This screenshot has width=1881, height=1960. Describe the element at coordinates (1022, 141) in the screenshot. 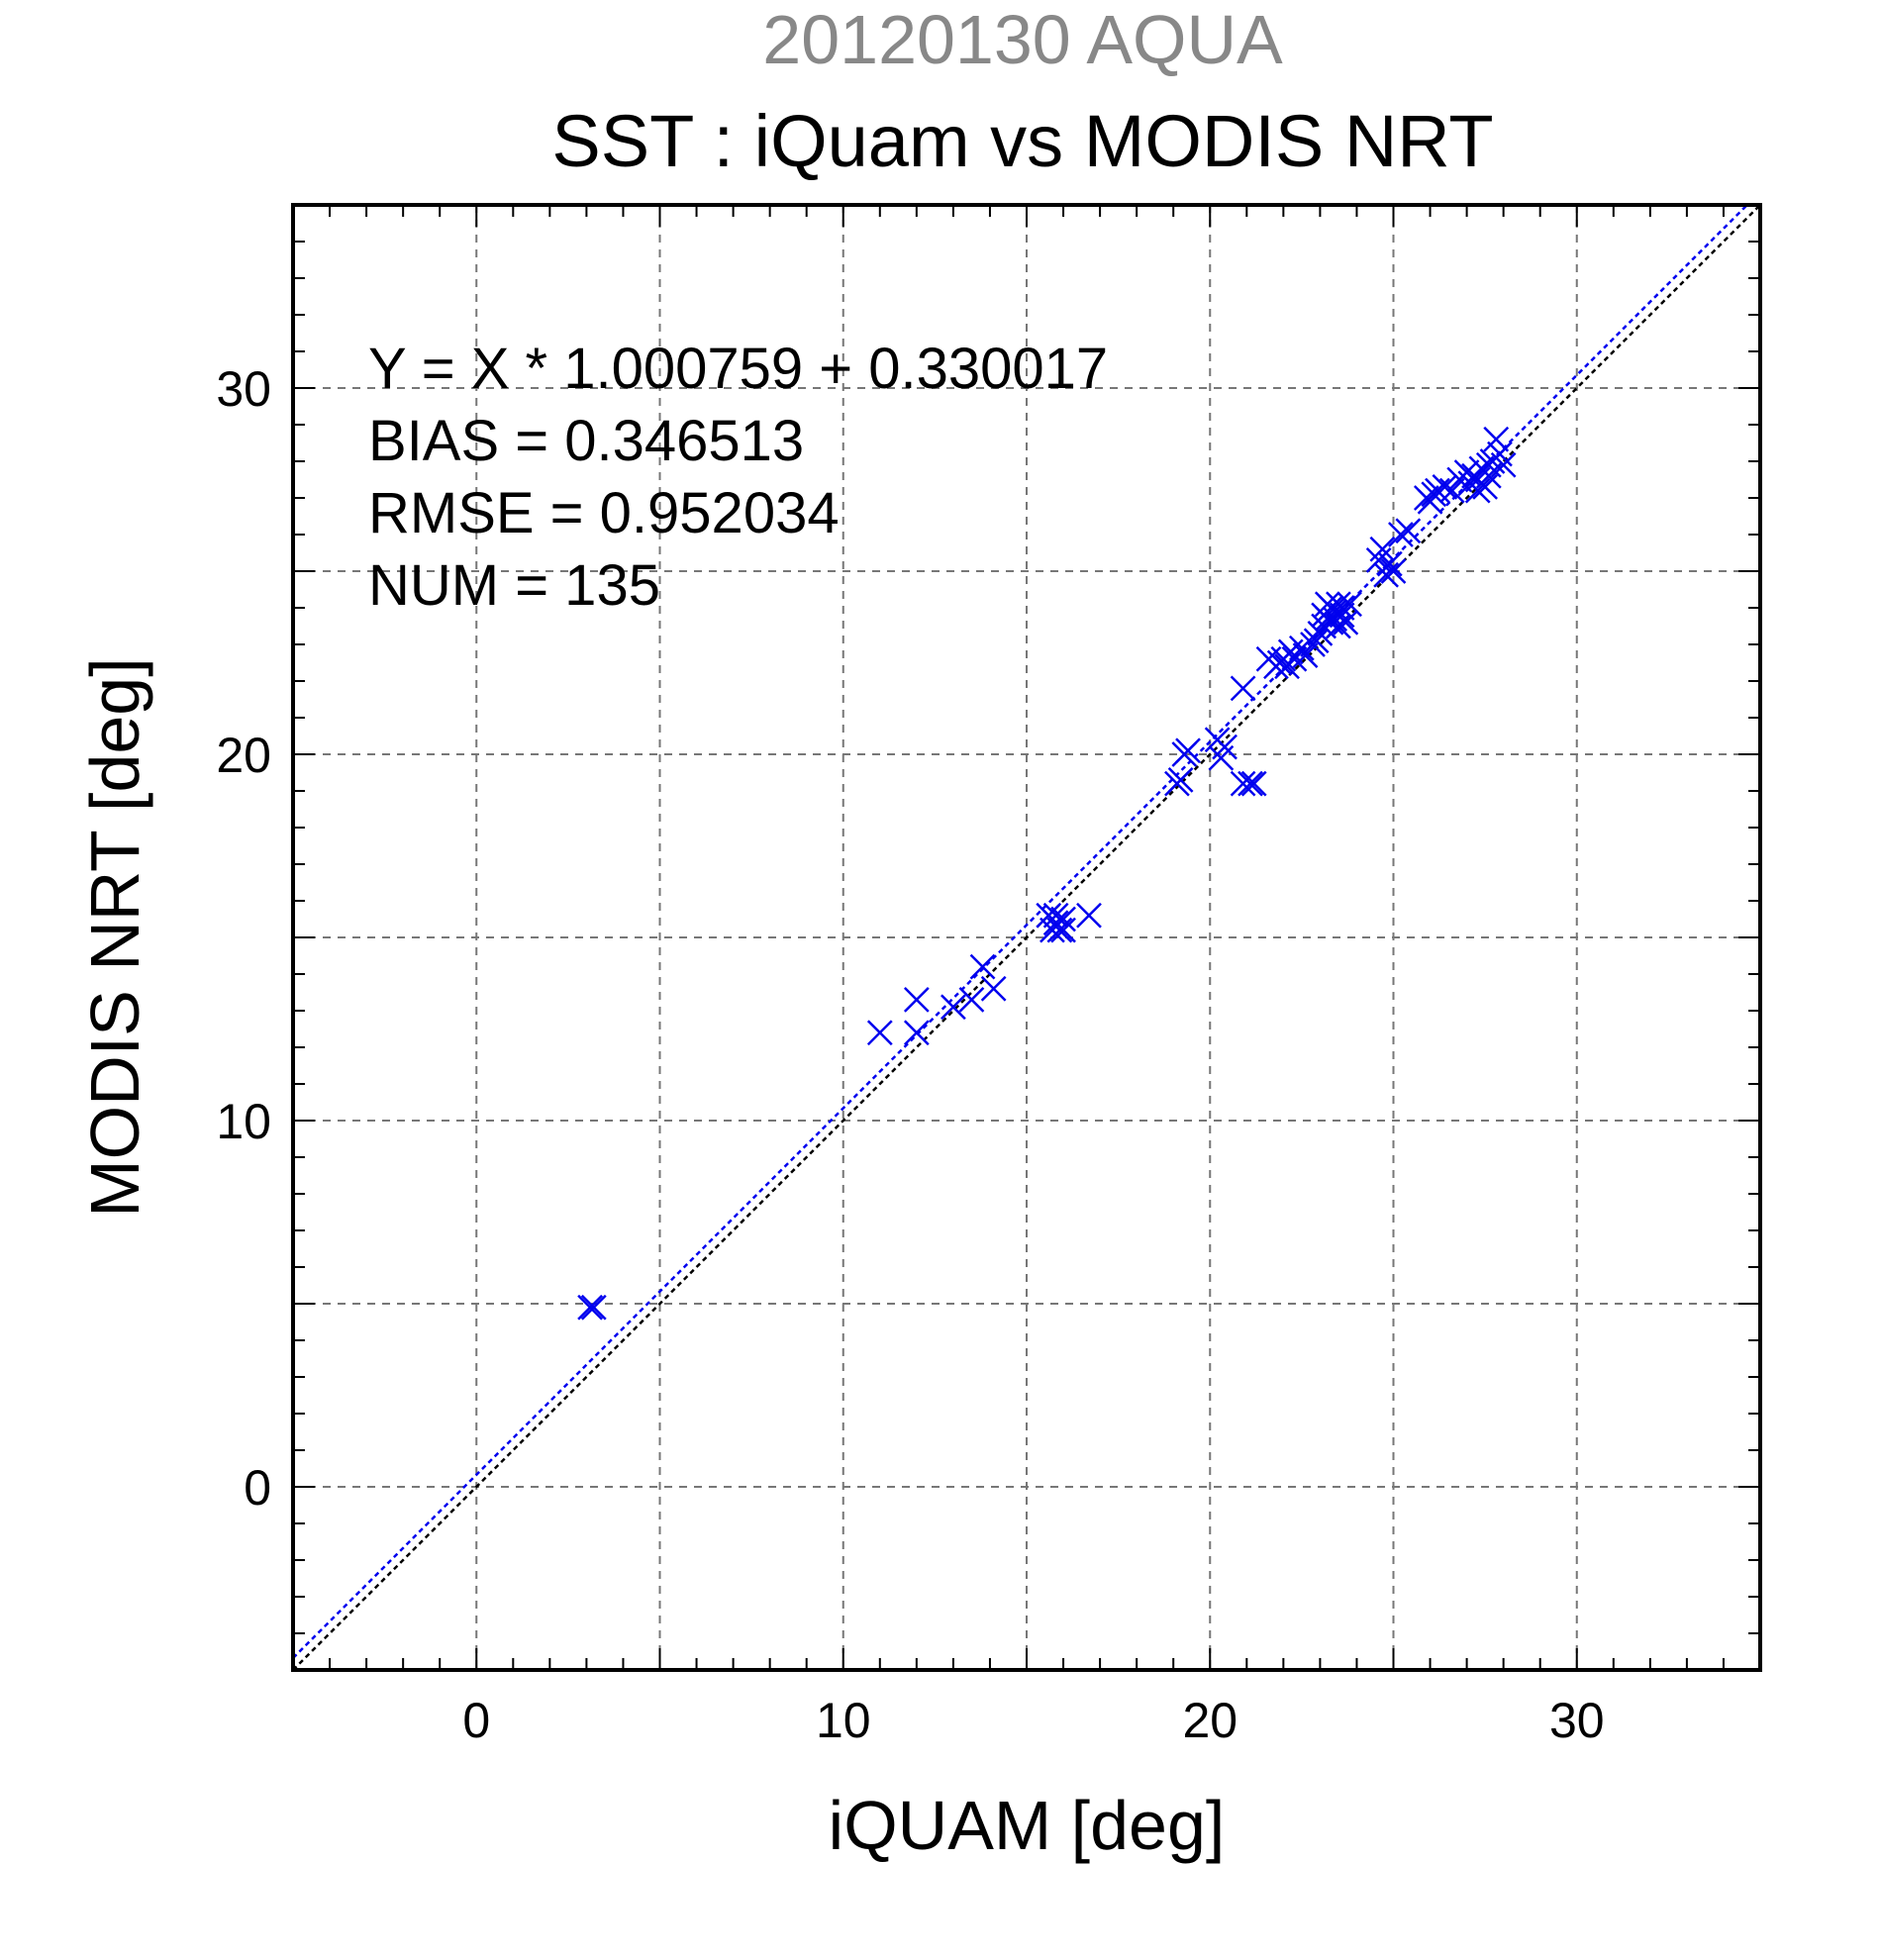

I see `chart-title: SST : iQuam vs MODIS NRT` at that location.